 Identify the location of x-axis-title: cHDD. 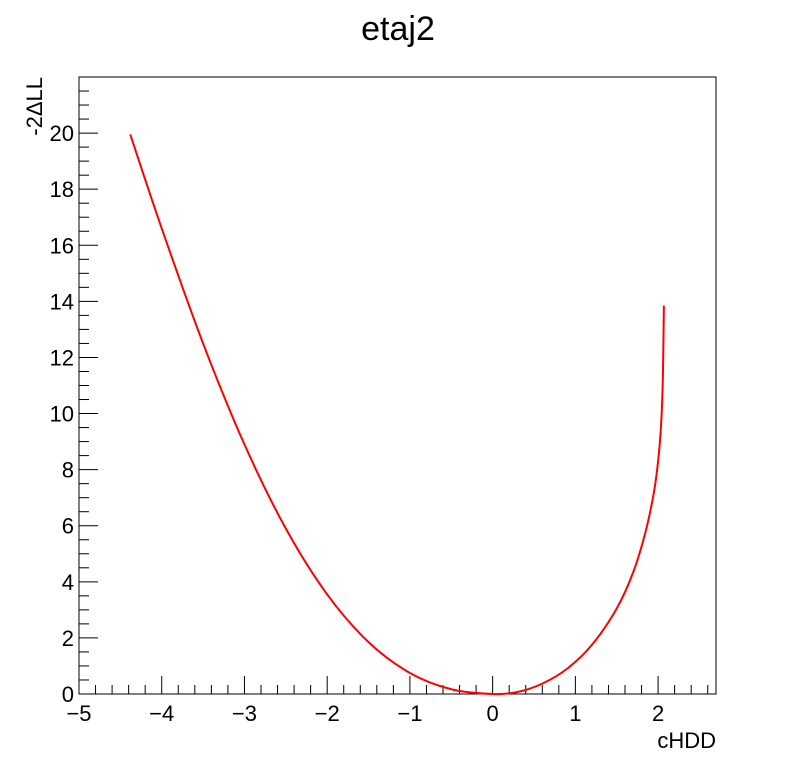
(686, 740).